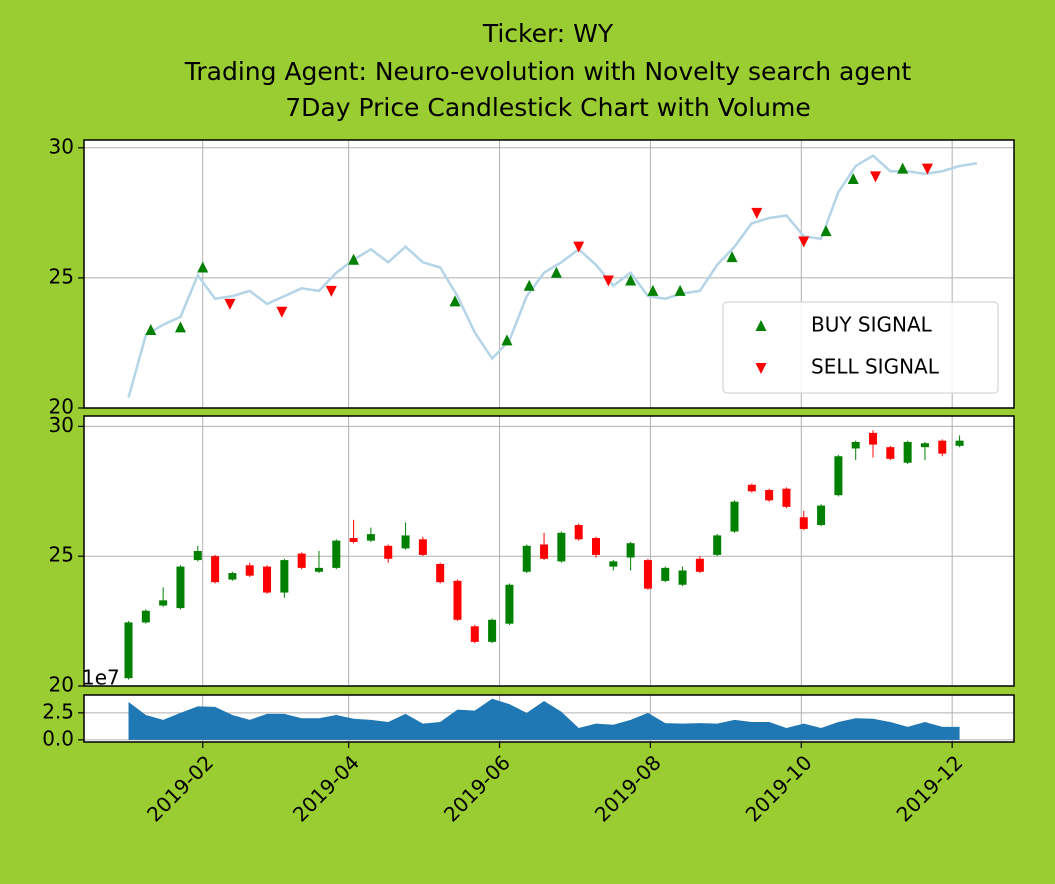 This screenshot has width=1055, height=884. Describe the element at coordinates (180, 788) in the screenshot. I see `x-tick-label: 2019-02` at that location.